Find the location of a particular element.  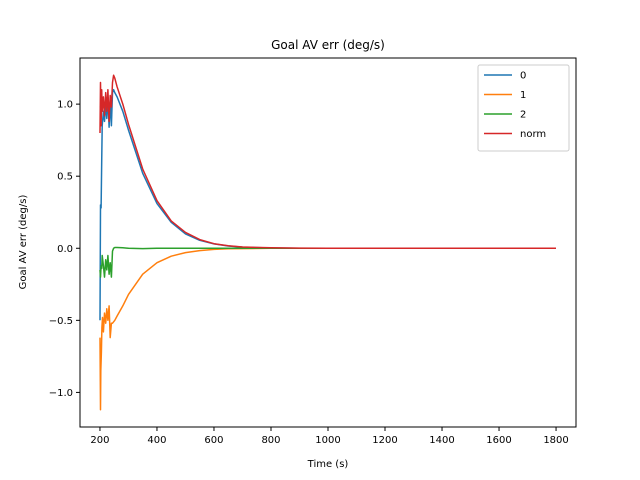

y-axis-label: Goal AV err (deg/s) is located at coordinates (23, 242).